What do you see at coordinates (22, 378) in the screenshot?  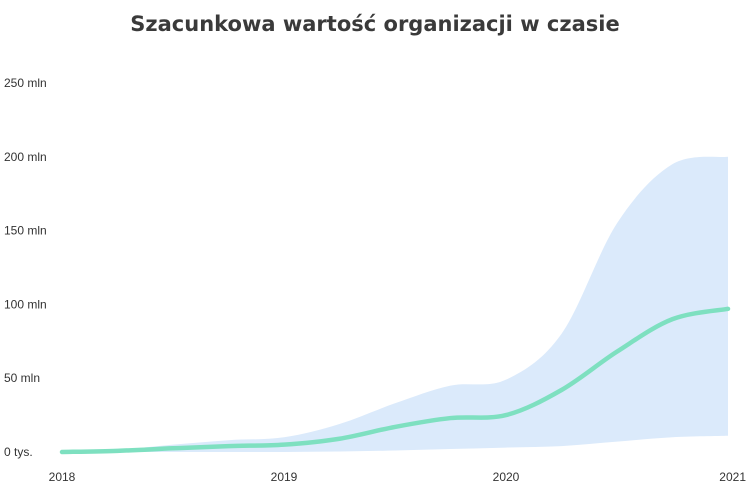 I see `y-tick-label: 50 mln` at bounding box center [22, 378].